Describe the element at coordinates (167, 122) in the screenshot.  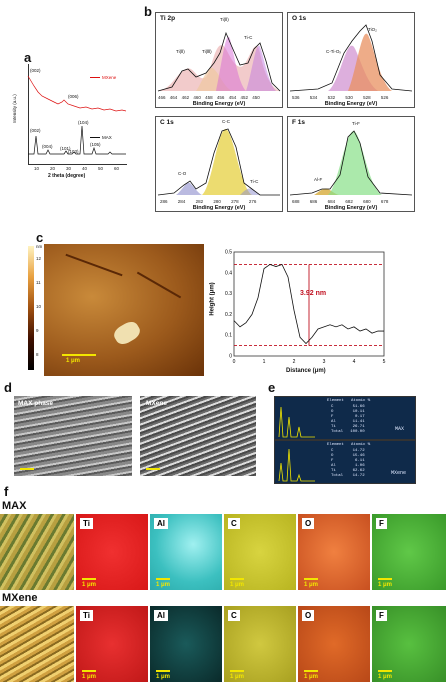
I see `xps-c1s-title: C 1s` at that location.